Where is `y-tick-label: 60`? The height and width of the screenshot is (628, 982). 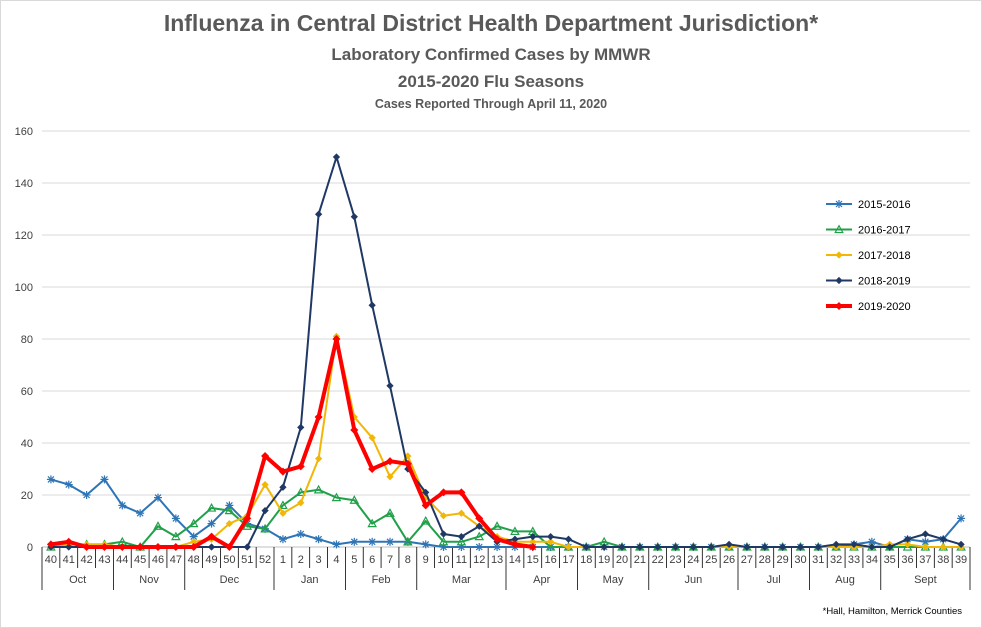 y-tick-label: 60 is located at coordinates (27, 392).